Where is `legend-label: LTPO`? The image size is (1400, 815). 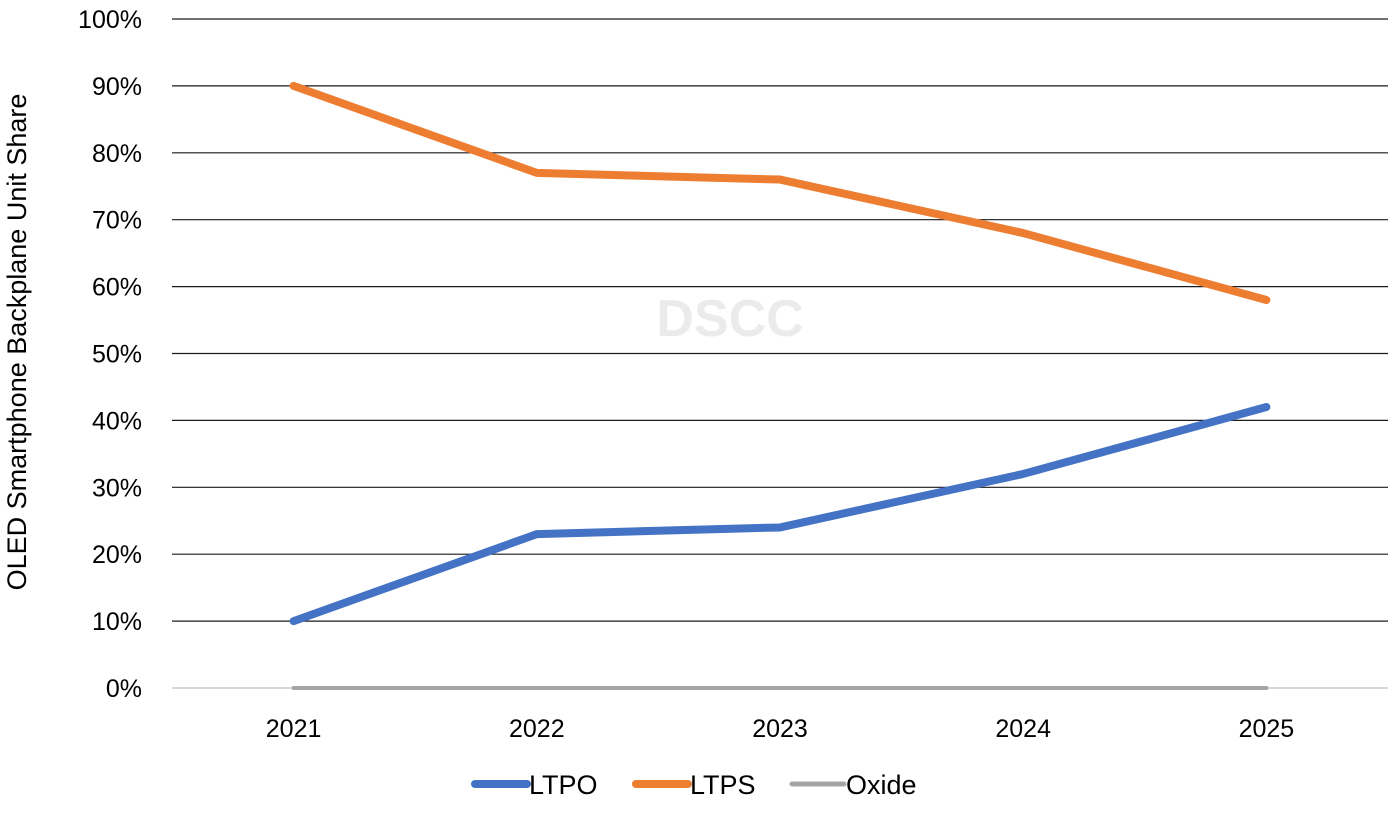 legend-label: LTPO is located at coordinates (563, 785).